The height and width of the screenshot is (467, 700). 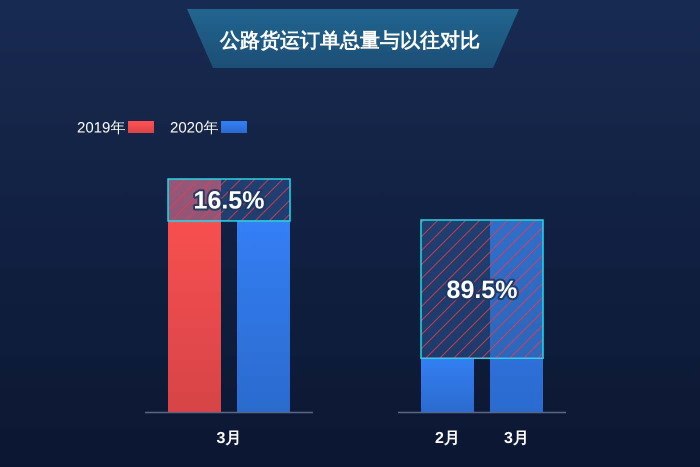 What do you see at coordinates (447, 438) in the screenshot?
I see `x-tick-label: 2月` at bounding box center [447, 438].